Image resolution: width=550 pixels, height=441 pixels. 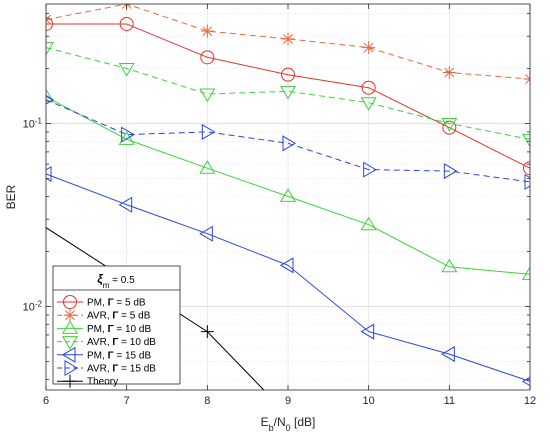 I want to click on x-tick-label: 9, so click(x=288, y=401).